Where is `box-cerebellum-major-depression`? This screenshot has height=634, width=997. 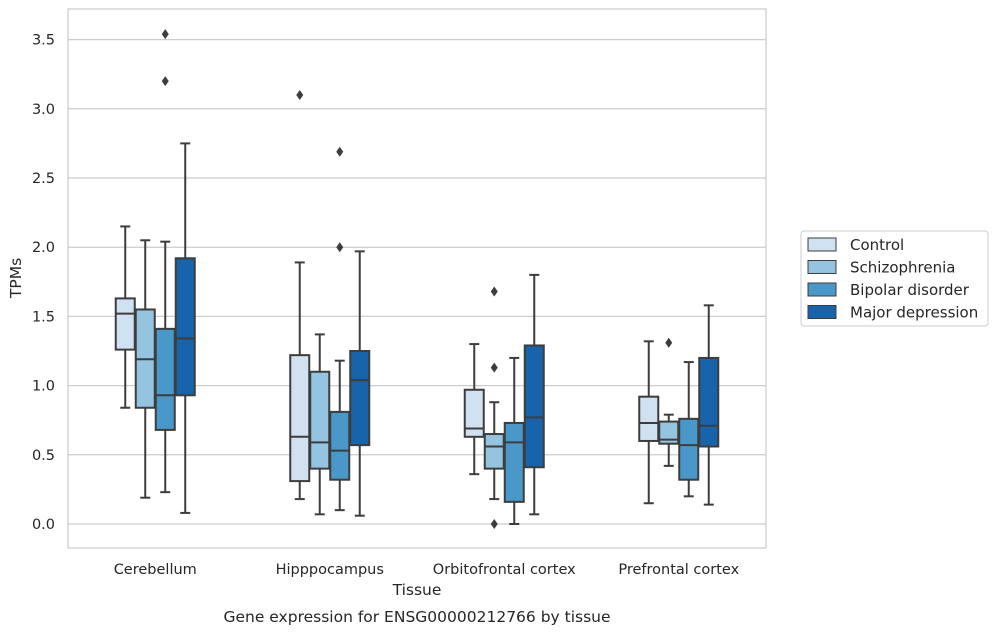
box-cerebellum-major-depression is located at coordinates (185, 328).